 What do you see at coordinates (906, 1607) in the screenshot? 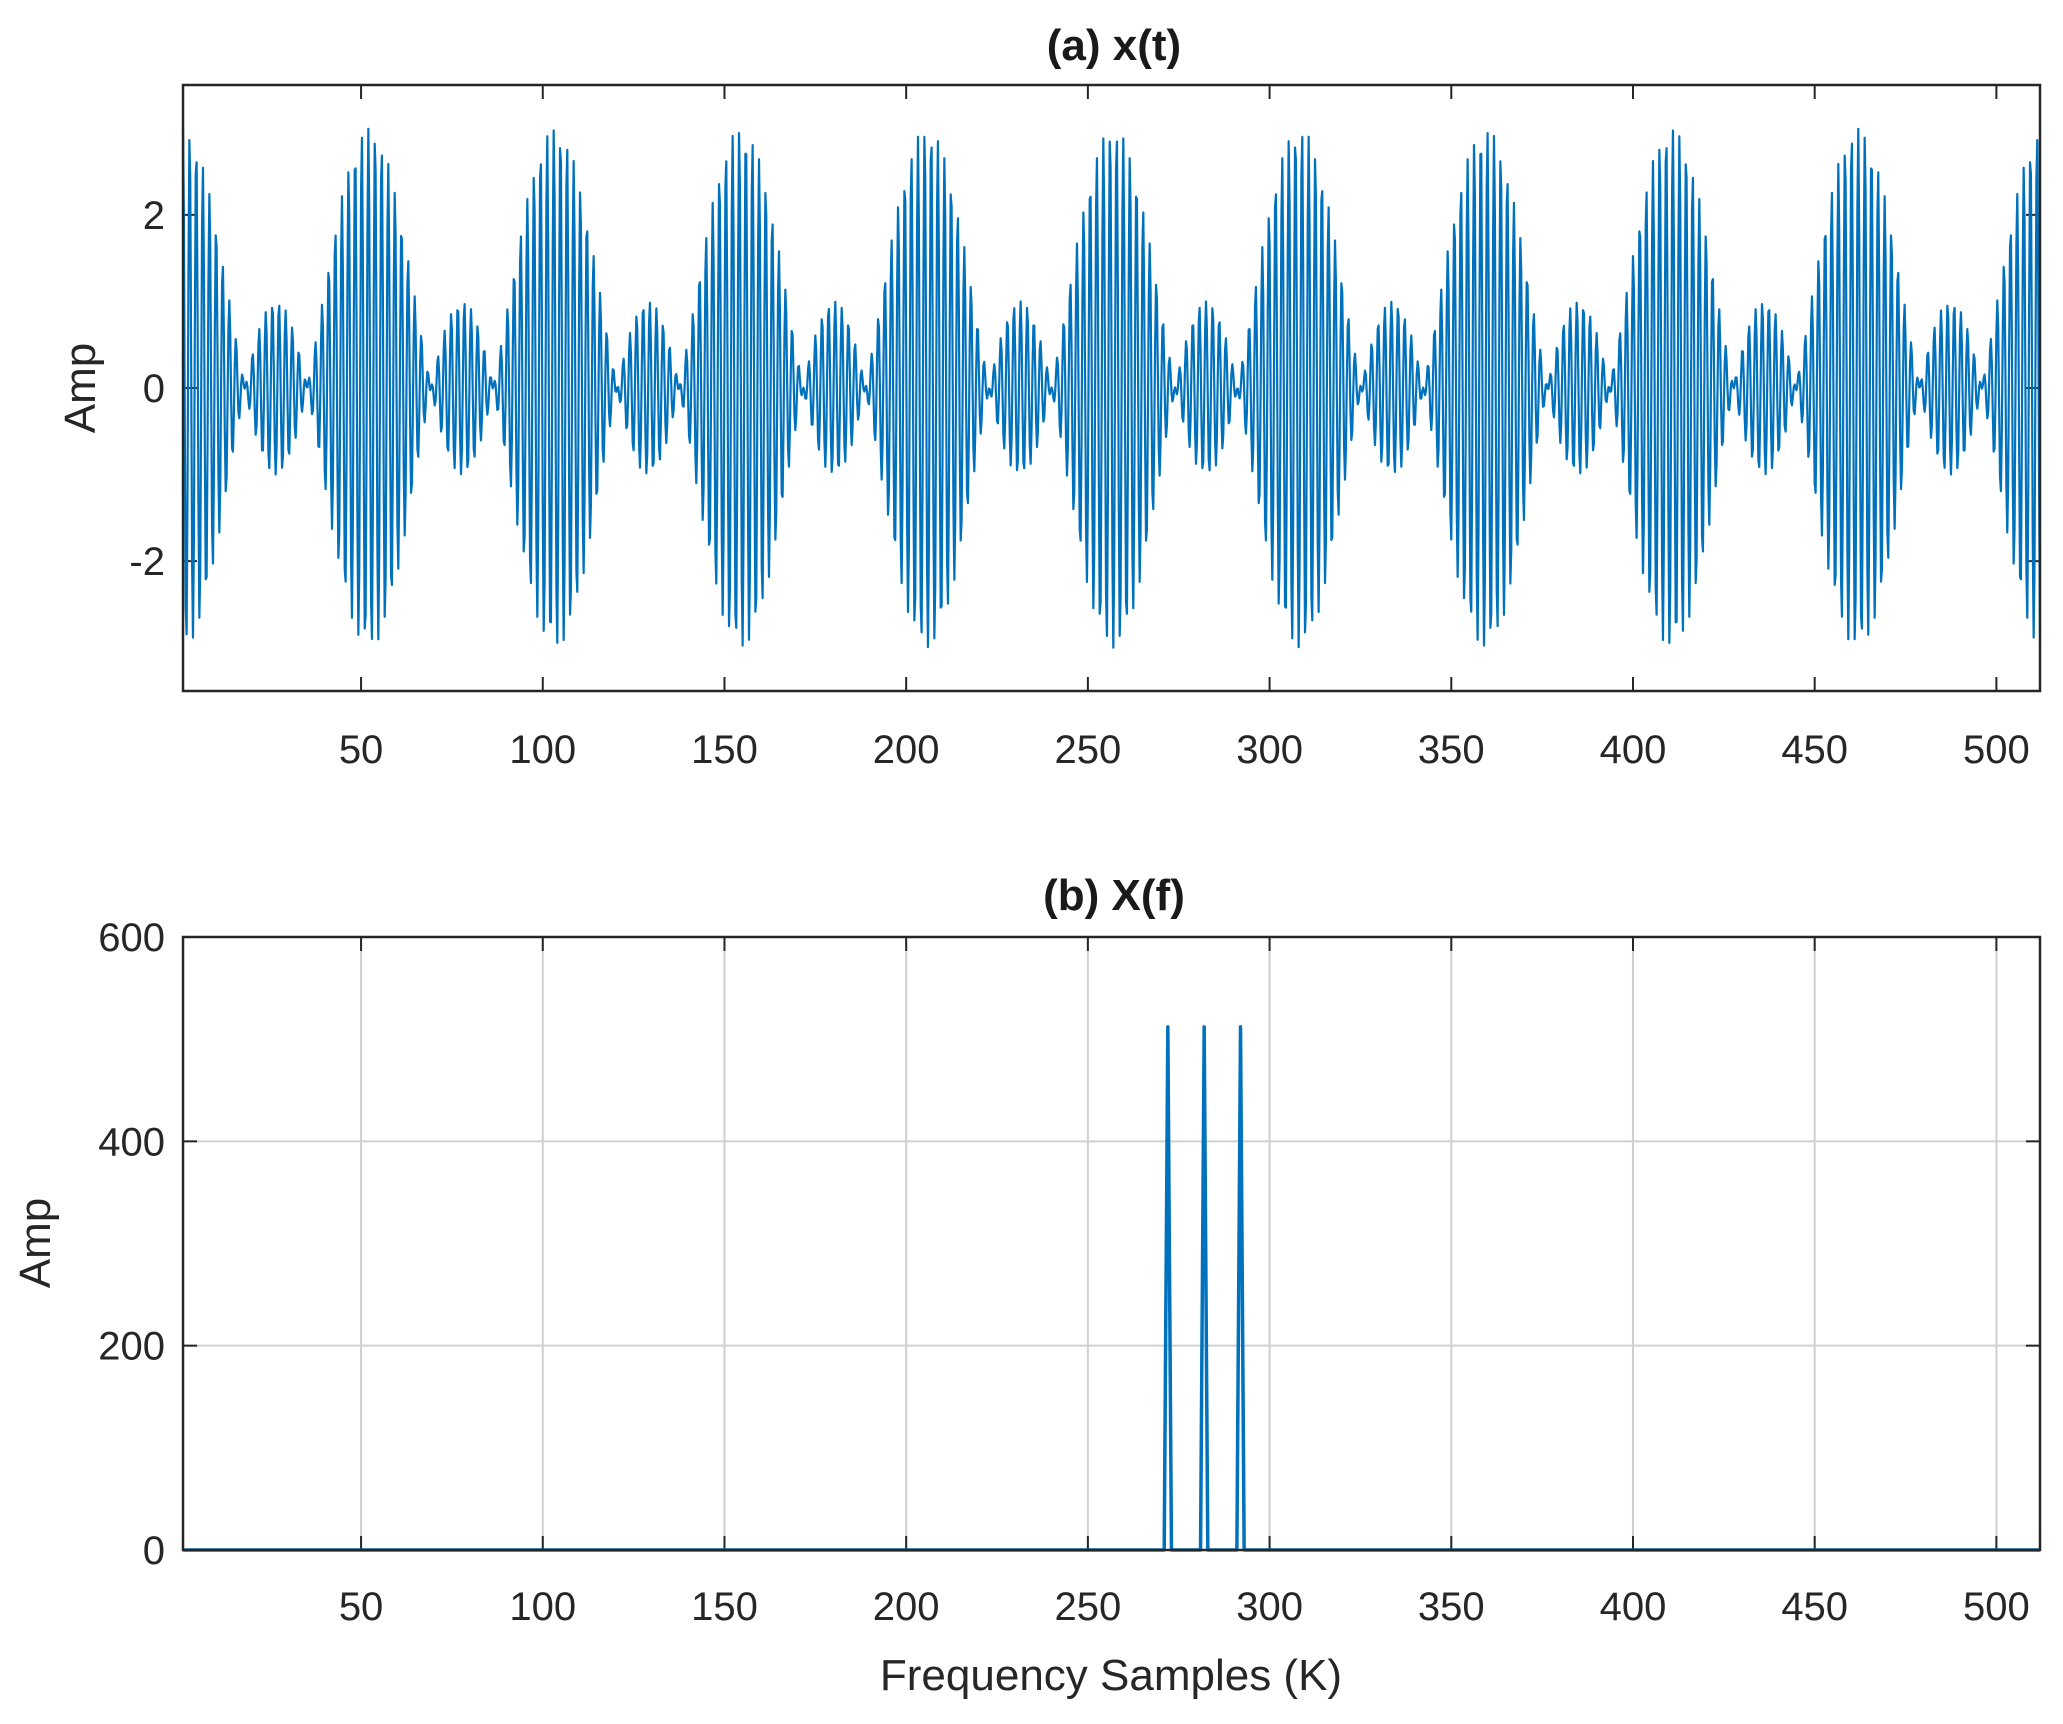
I see `spectrum-x-tick-label: 200` at bounding box center [906, 1607].